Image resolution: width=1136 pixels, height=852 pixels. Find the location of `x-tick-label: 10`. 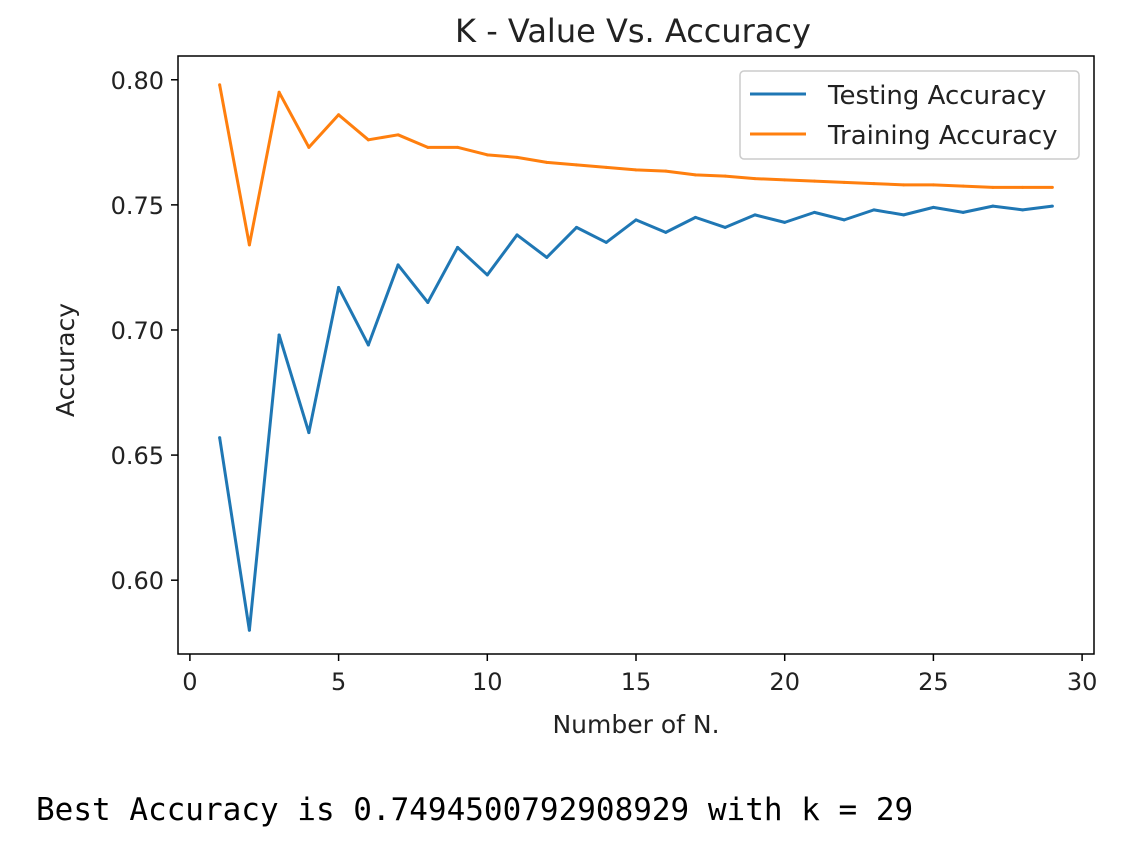

x-tick-label: 10 is located at coordinates (487, 682).